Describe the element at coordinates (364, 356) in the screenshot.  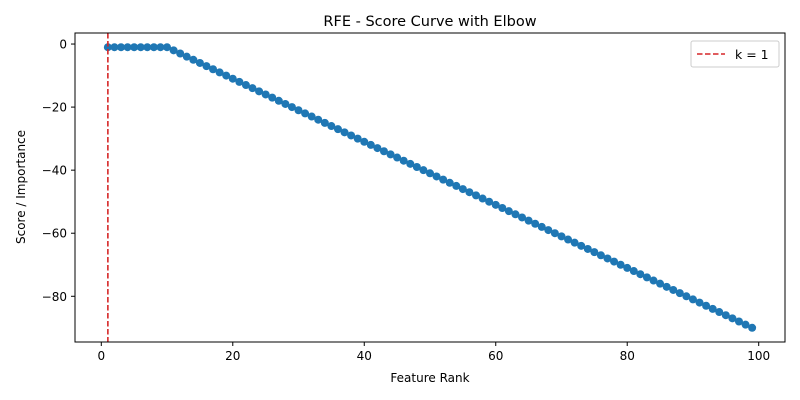
I see `x-tick-label: 40` at that location.